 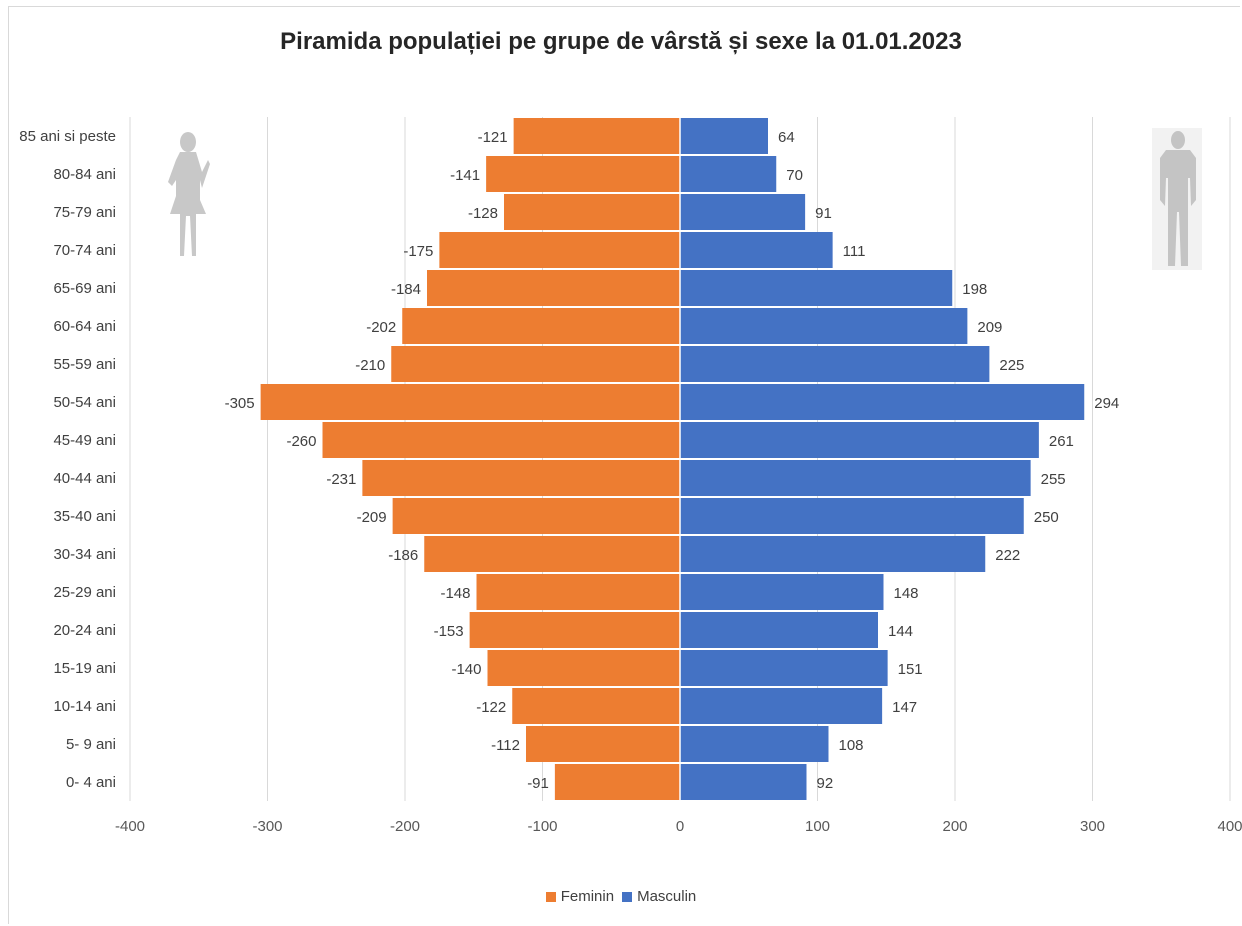 I want to click on data-label-masculin: 294, so click(x=1106, y=403).